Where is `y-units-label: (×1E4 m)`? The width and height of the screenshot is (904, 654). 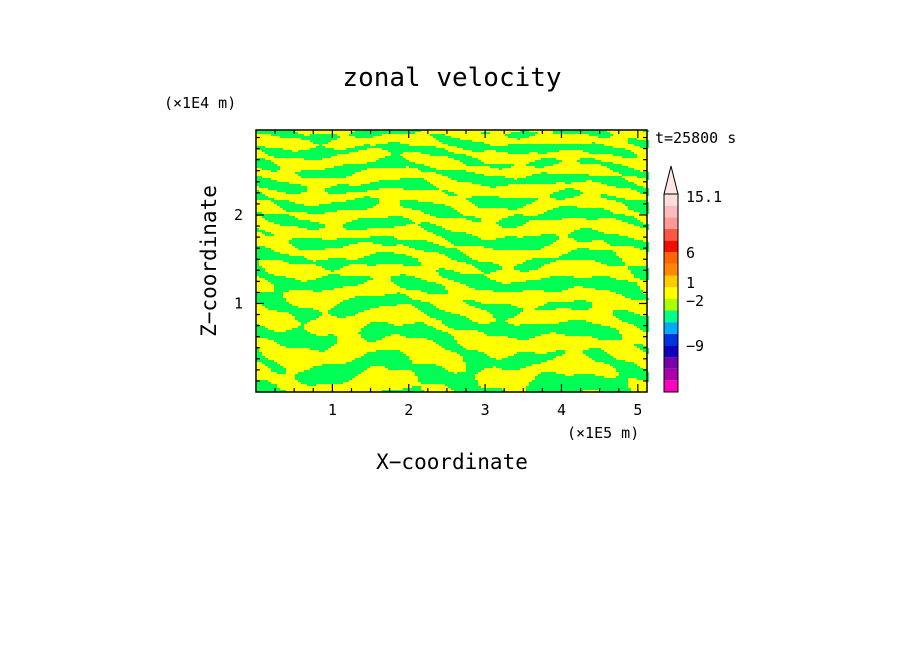 y-units-label: (×1E4 m) is located at coordinates (200, 103).